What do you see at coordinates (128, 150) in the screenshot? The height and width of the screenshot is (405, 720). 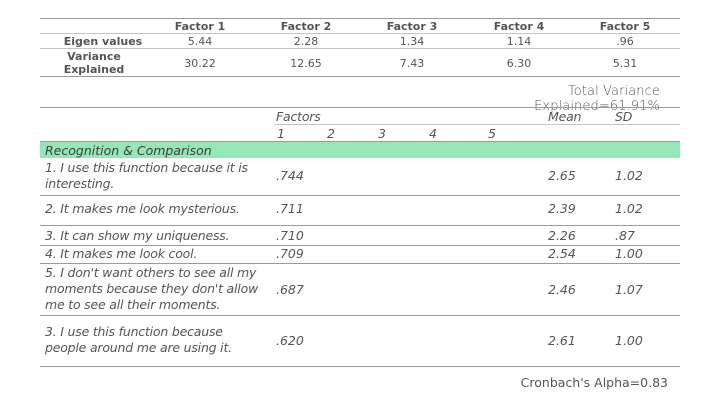 I see `section-title: Recognition & Comparison` at bounding box center [128, 150].